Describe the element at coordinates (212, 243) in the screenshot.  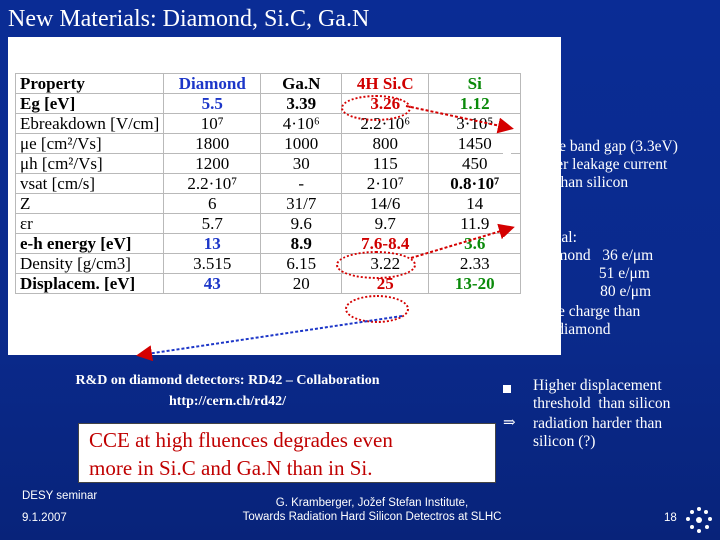
I see `cell-diamond: 13` at that location.